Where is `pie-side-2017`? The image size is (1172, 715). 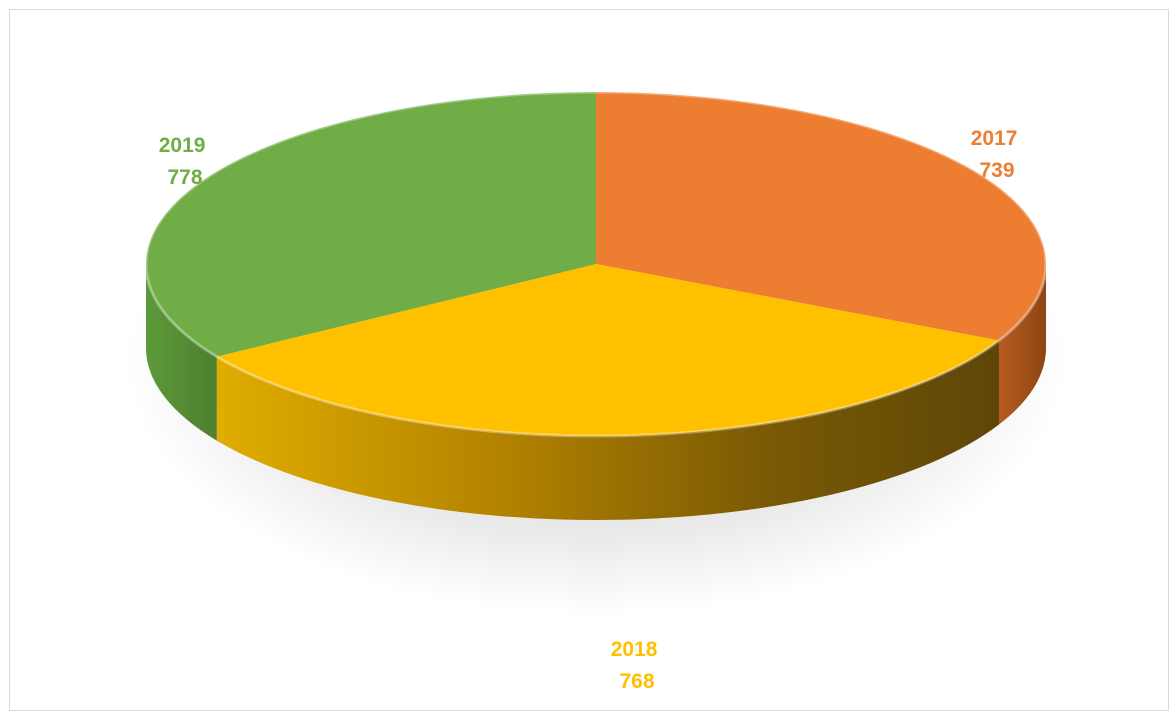 pie-side-2017 is located at coordinates (1022, 344).